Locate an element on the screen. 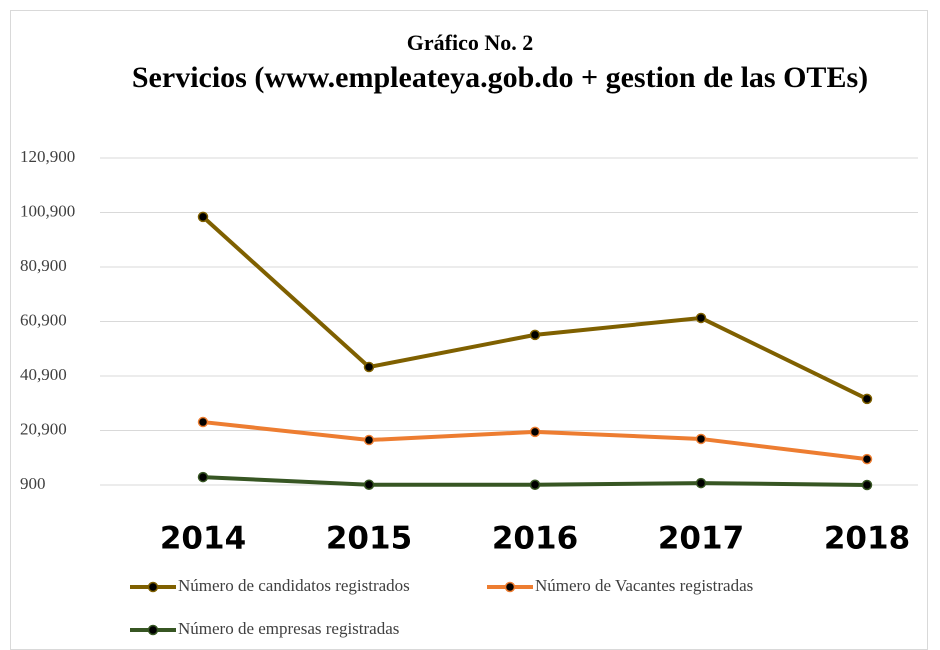 Image resolution: width=940 pixels, height=650 pixels. legend-label: Número de Vacantes registradas is located at coordinates (644, 585).